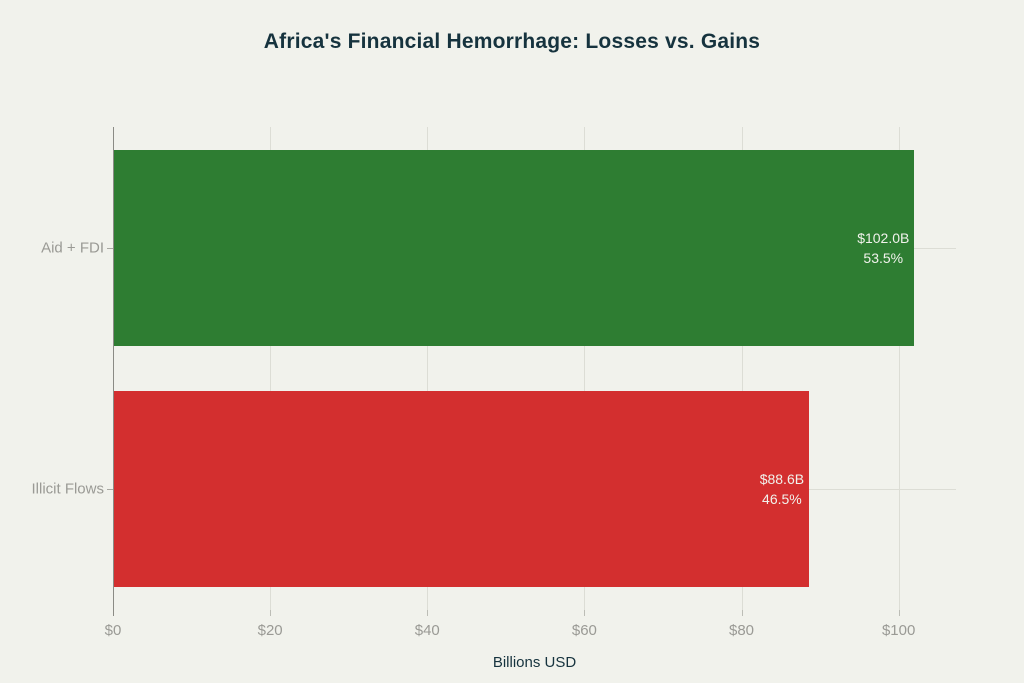  What do you see at coordinates (883, 237) in the screenshot?
I see `bar-value-text: $102.0B` at bounding box center [883, 237].